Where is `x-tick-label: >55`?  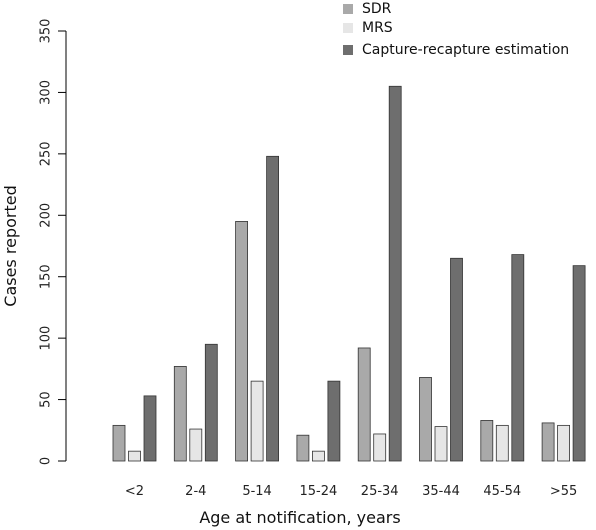 x-tick-label: >55 is located at coordinates (563, 491).